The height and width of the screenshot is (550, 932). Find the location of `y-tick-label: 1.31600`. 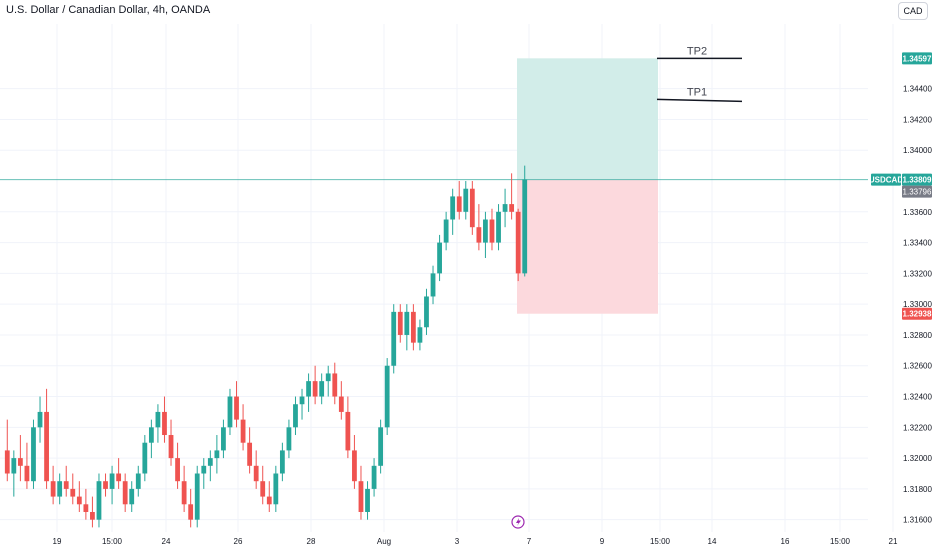

y-tick-label: 1.31600 is located at coordinates (917, 520).